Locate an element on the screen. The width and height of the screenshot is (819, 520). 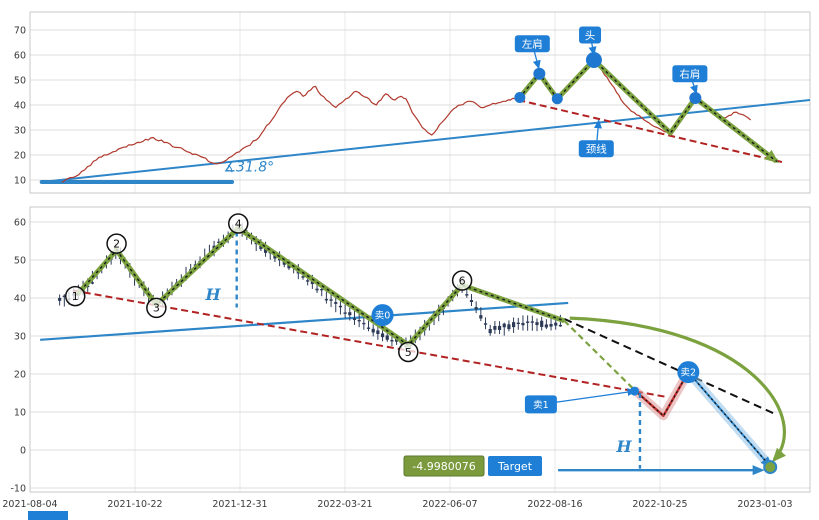
y-tick-label: -10 is located at coordinates (18, 489).